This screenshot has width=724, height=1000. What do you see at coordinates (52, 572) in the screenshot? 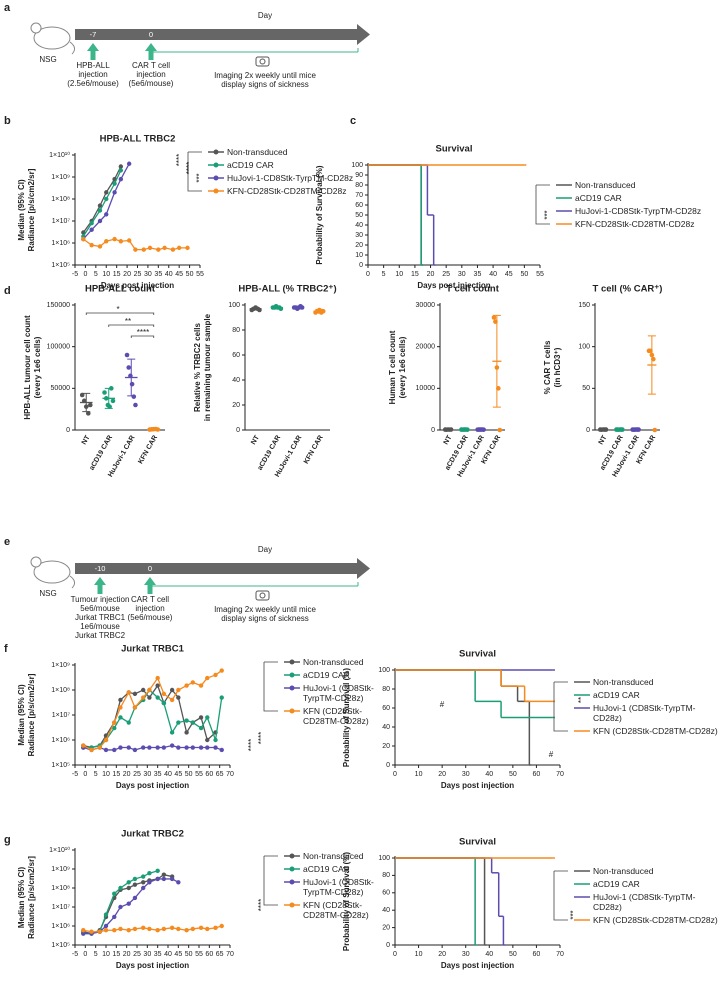
I see `mouse-icon` at bounding box center [52, 572].